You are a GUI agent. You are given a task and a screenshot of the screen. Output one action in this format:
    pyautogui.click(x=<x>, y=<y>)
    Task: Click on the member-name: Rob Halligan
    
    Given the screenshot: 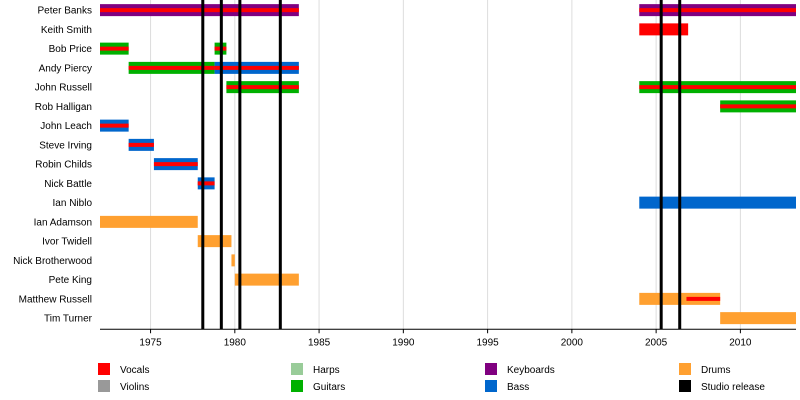 What is the action you would take?
    pyautogui.click(x=63, y=107)
    